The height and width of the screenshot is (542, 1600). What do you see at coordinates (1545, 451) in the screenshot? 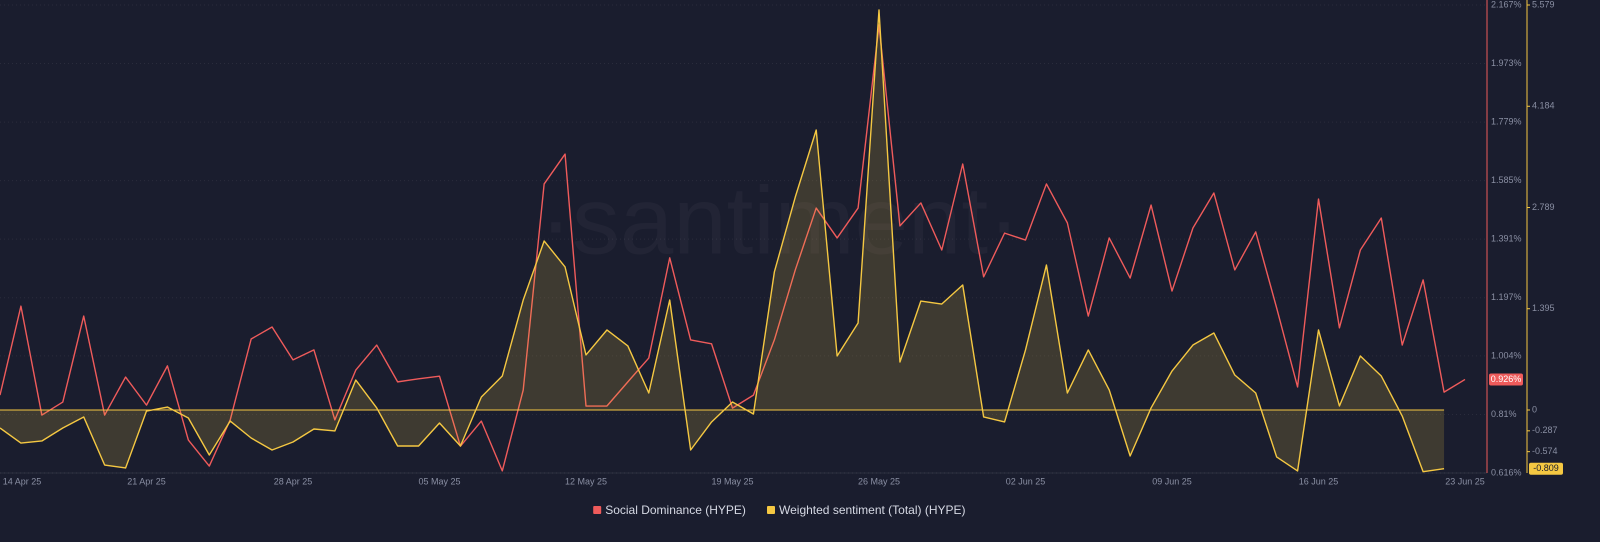
I see `y2-tick-label: -0.574` at bounding box center [1545, 451].